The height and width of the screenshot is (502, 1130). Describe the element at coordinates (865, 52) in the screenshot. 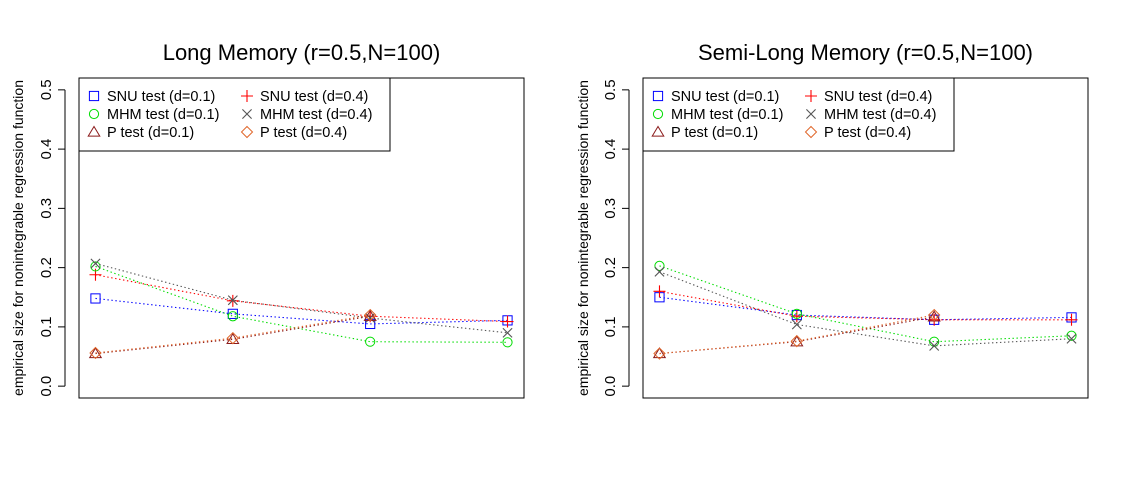

I see `chart-title: Semi-Long Memory (r=0.5,N=100)` at that location.